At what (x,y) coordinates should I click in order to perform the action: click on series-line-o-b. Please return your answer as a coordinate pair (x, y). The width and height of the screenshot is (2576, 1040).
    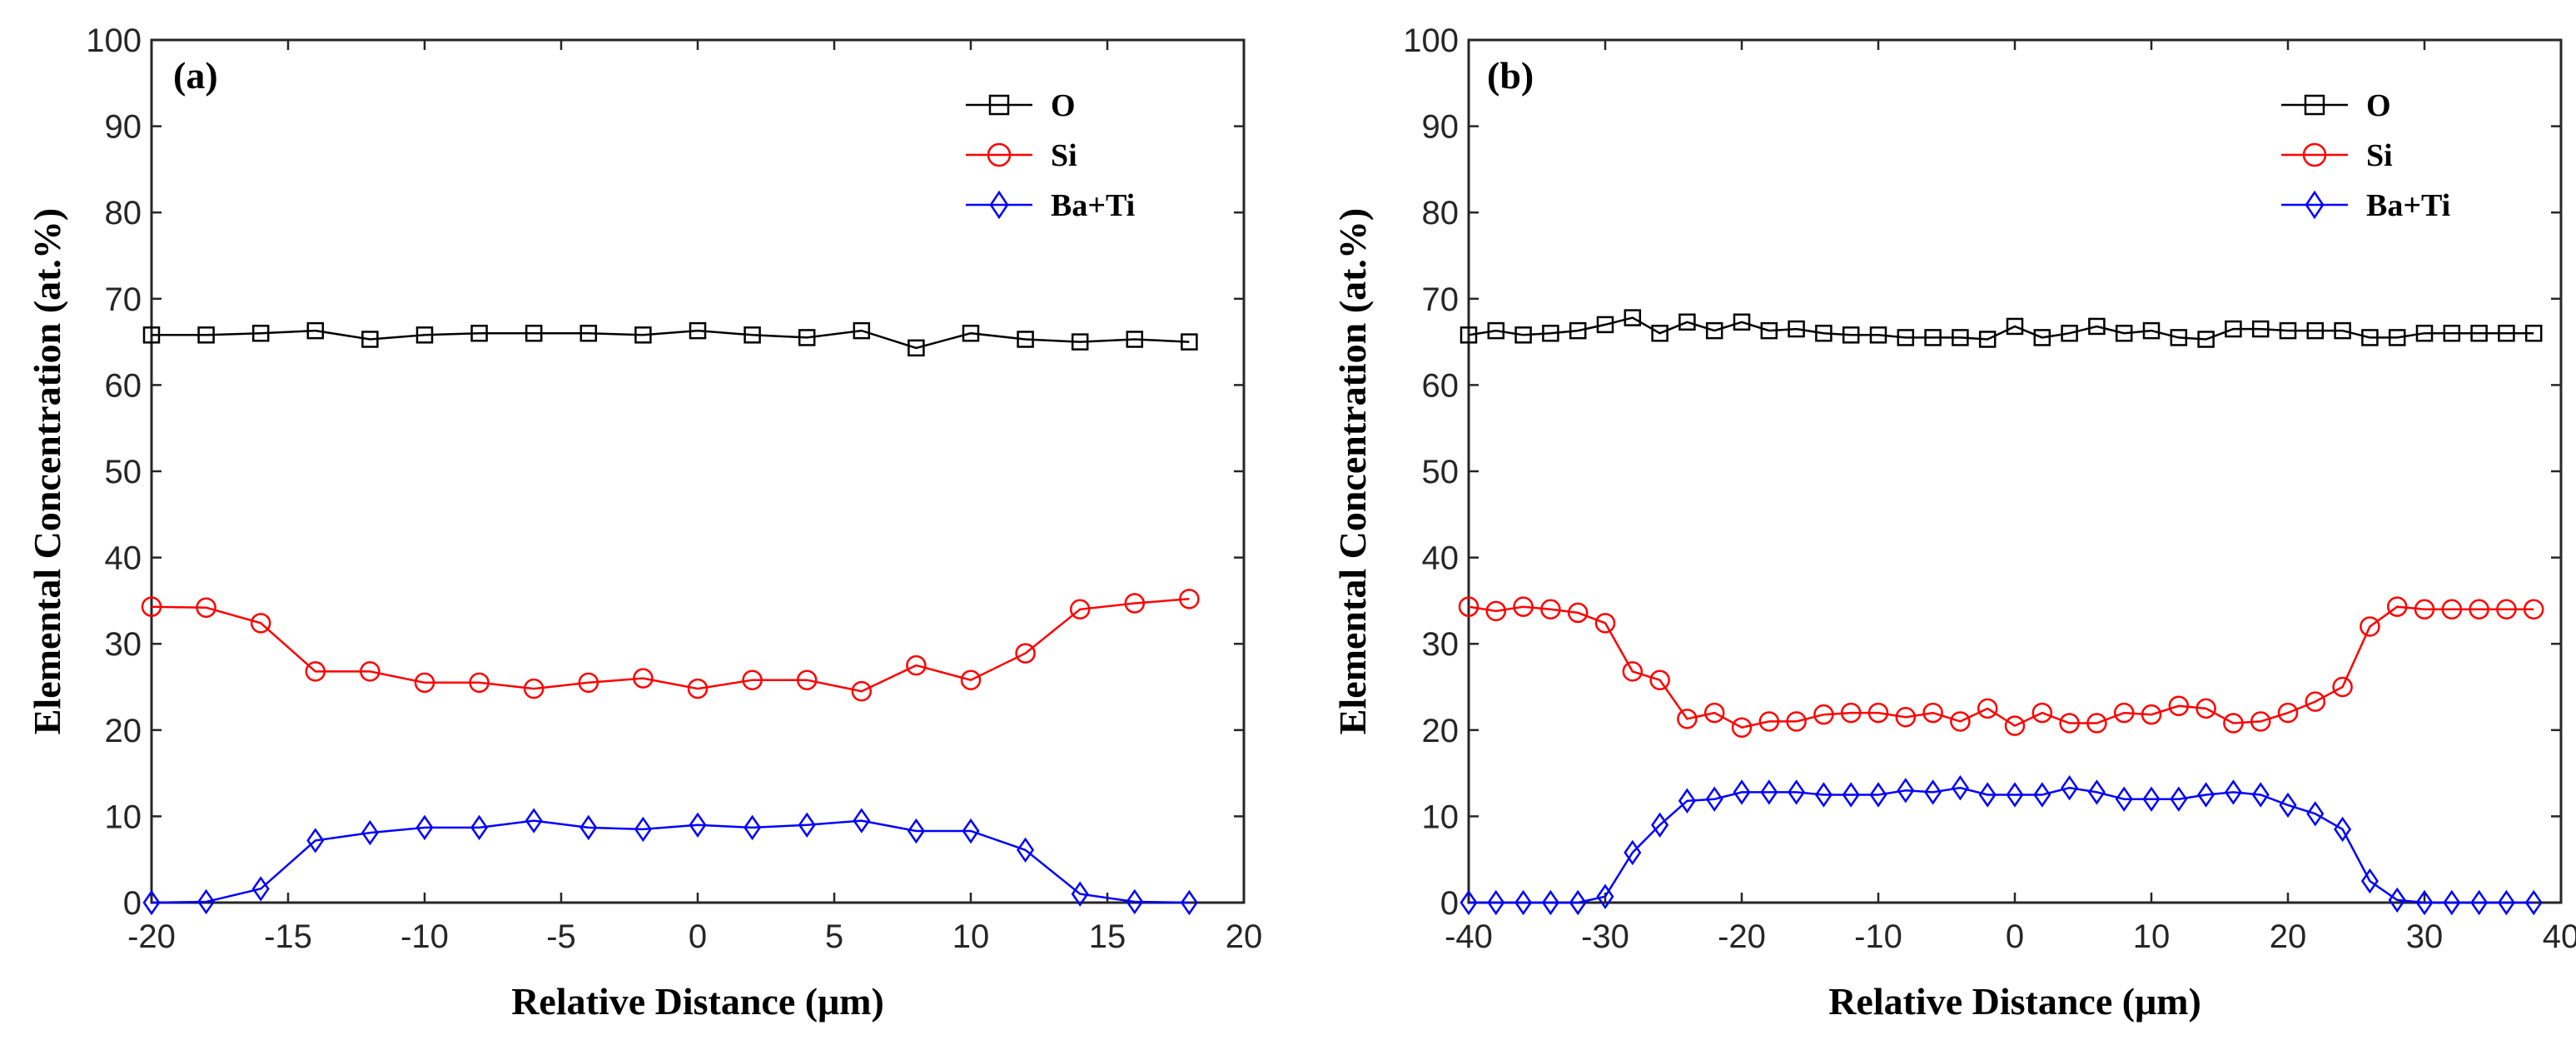
    Looking at the image, I should click on (2001, 328).